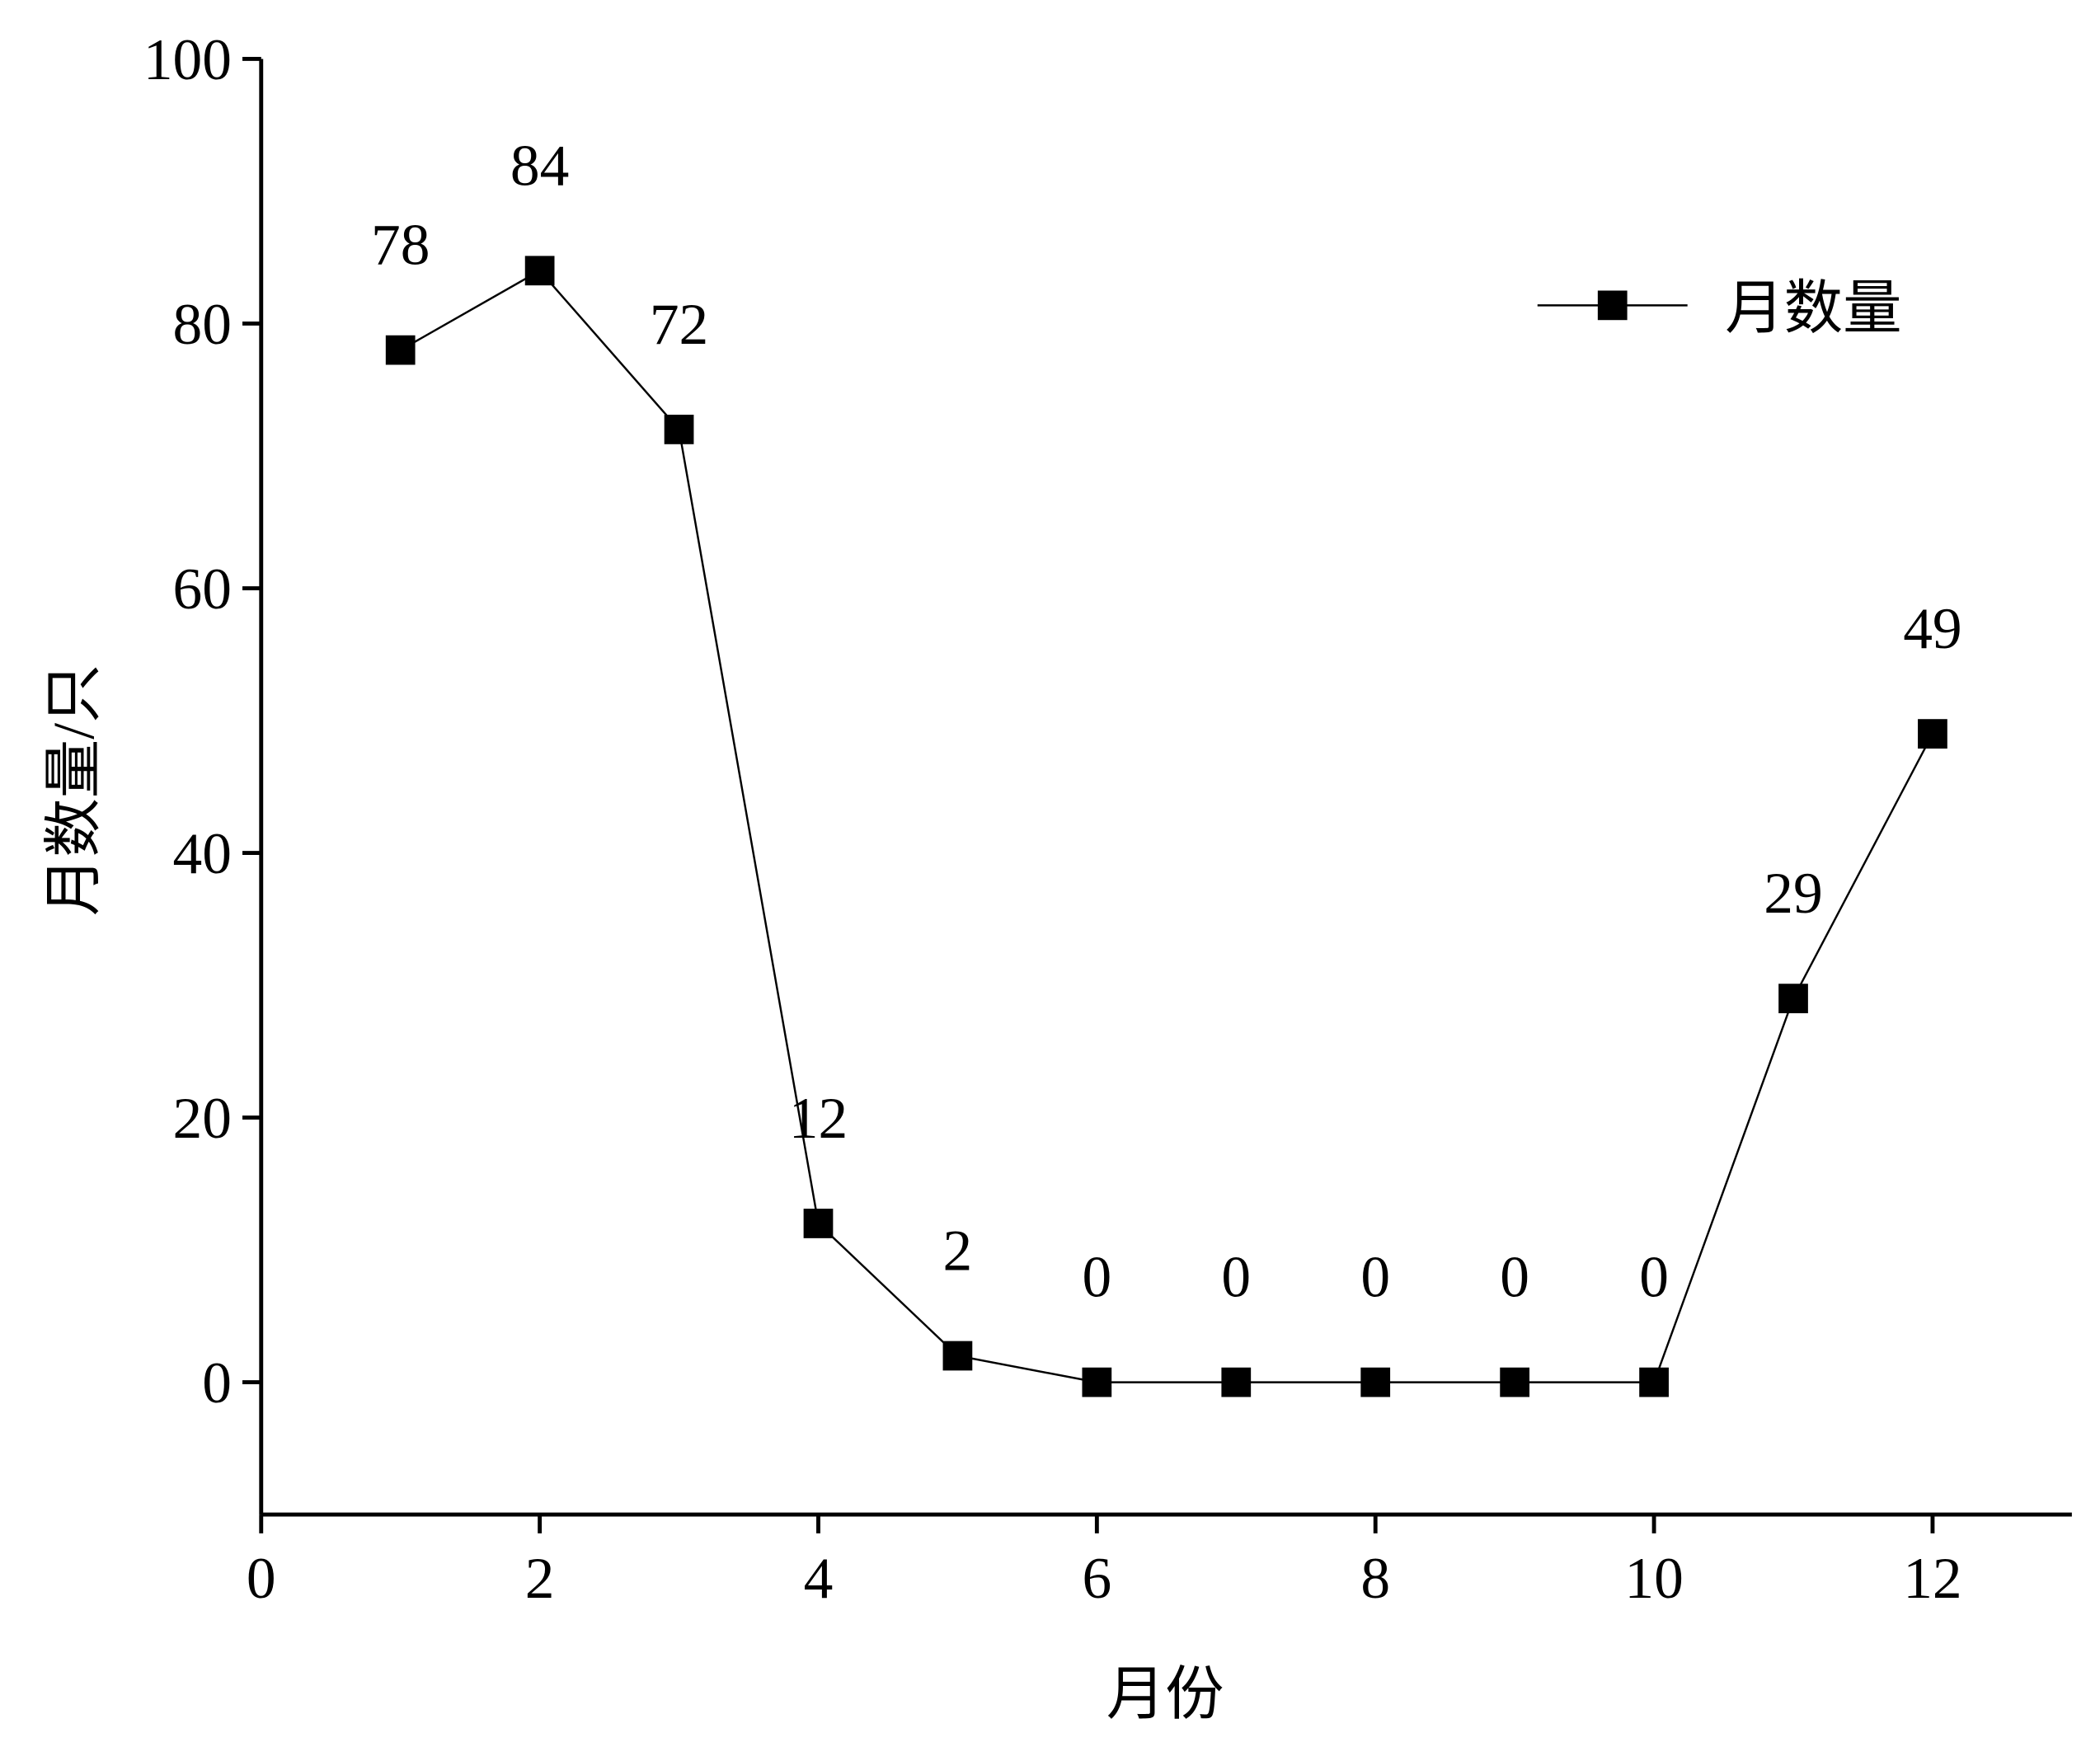  I want to click on x-tick-label: 12, so click(1932, 1578).